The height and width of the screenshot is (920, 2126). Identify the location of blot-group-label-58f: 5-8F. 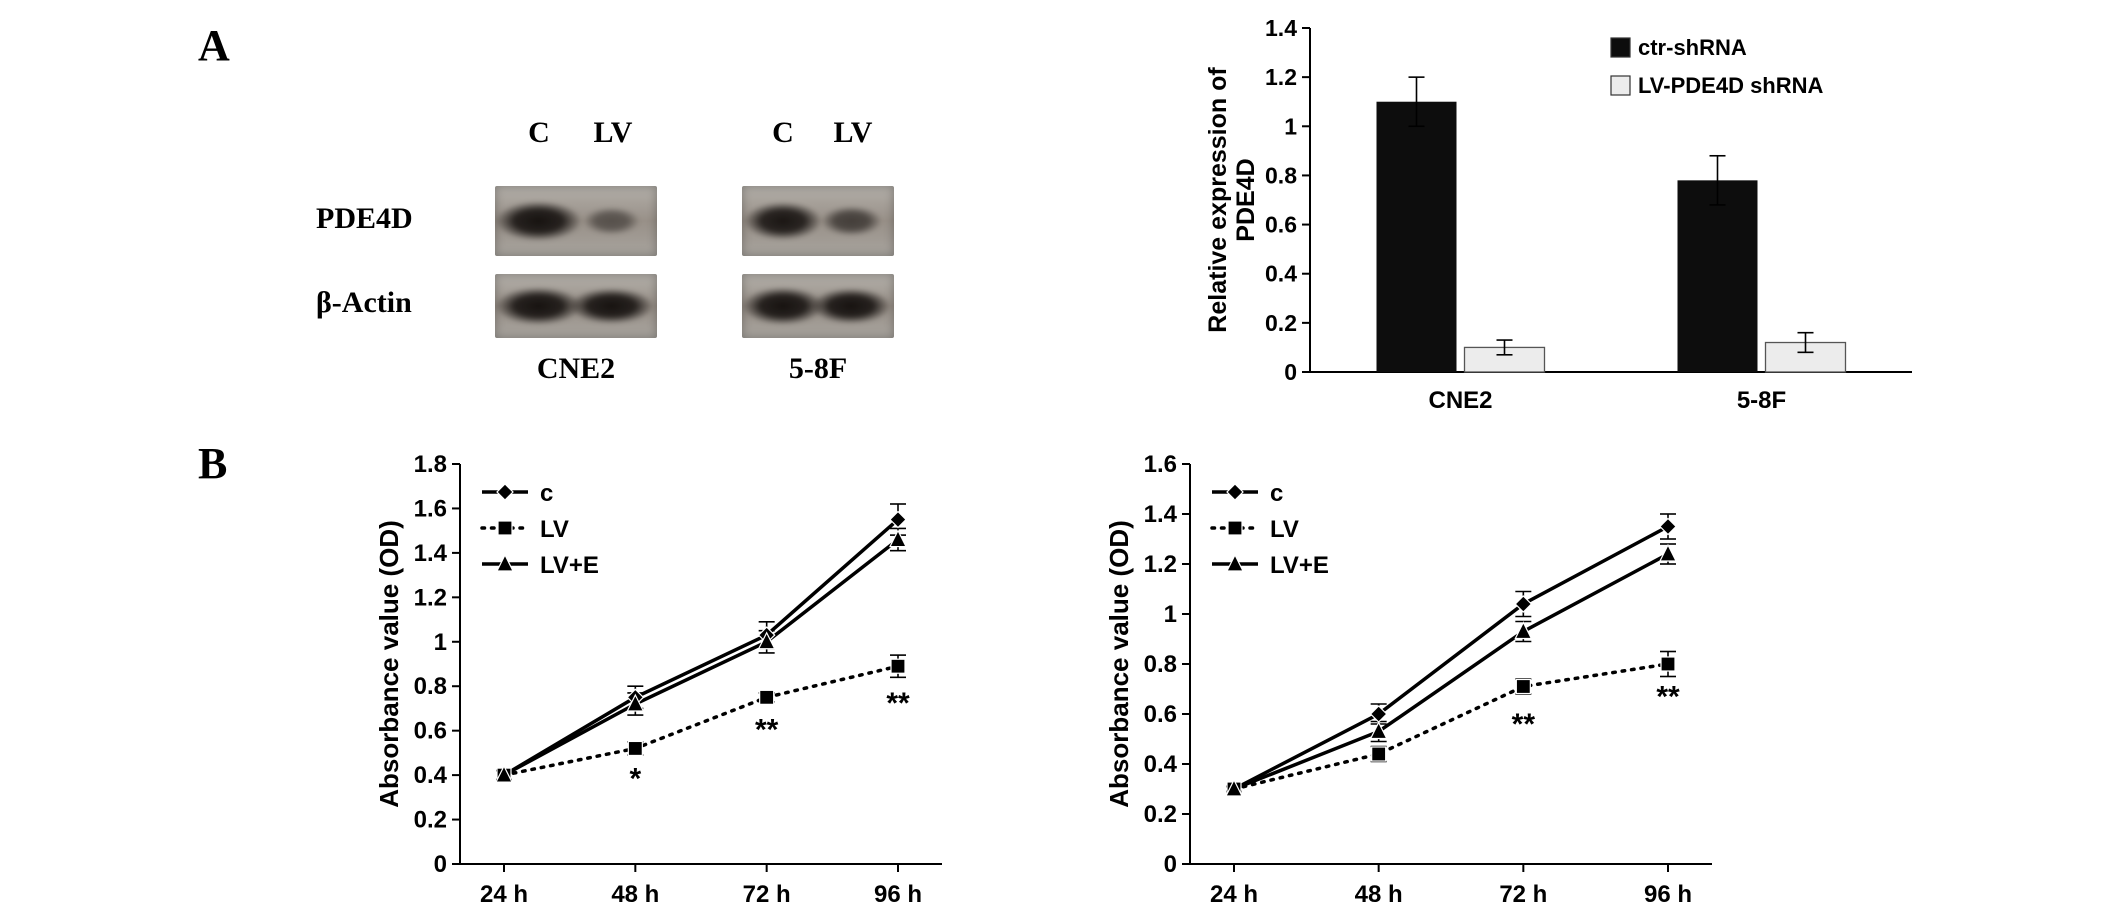
(818, 368).